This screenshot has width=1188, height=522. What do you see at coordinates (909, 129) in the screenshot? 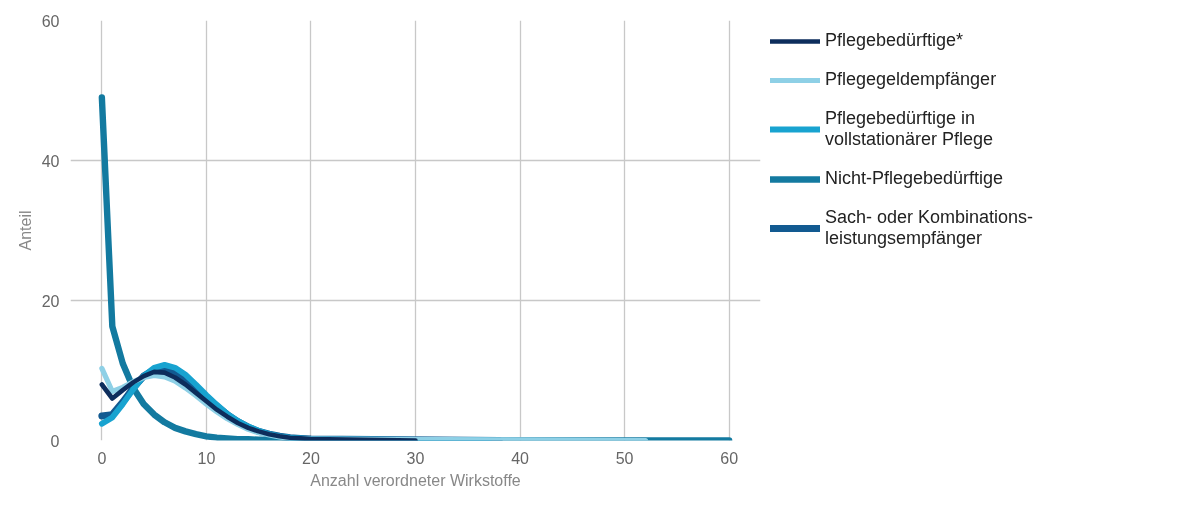
I see `legend-label: Pflegebedürftige in vollstationärer Pflege` at bounding box center [909, 129].